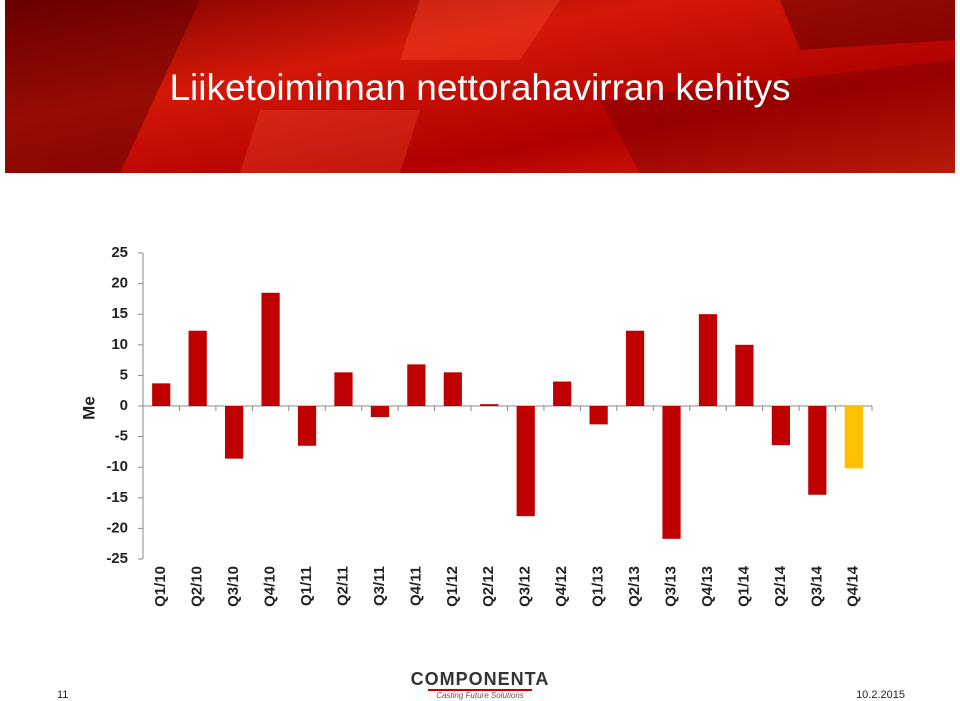 Image resolution: width=960 pixels, height=701 pixels. I want to click on y-axis-label: Me, so click(88, 408).